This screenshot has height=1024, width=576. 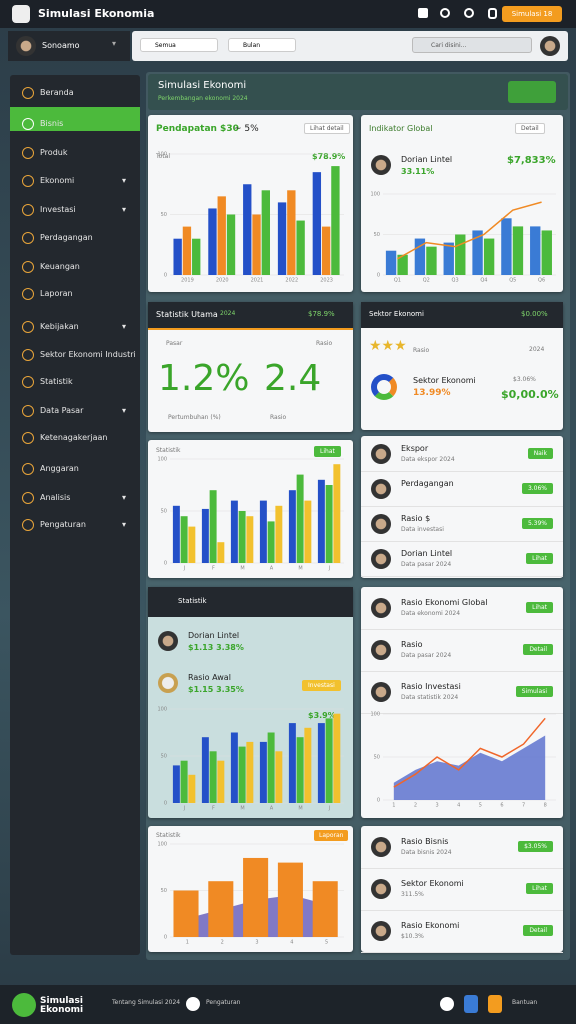 What do you see at coordinates (530, 394) in the screenshot?
I see `value: $0,00.0%` at bounding box center [530, 394].